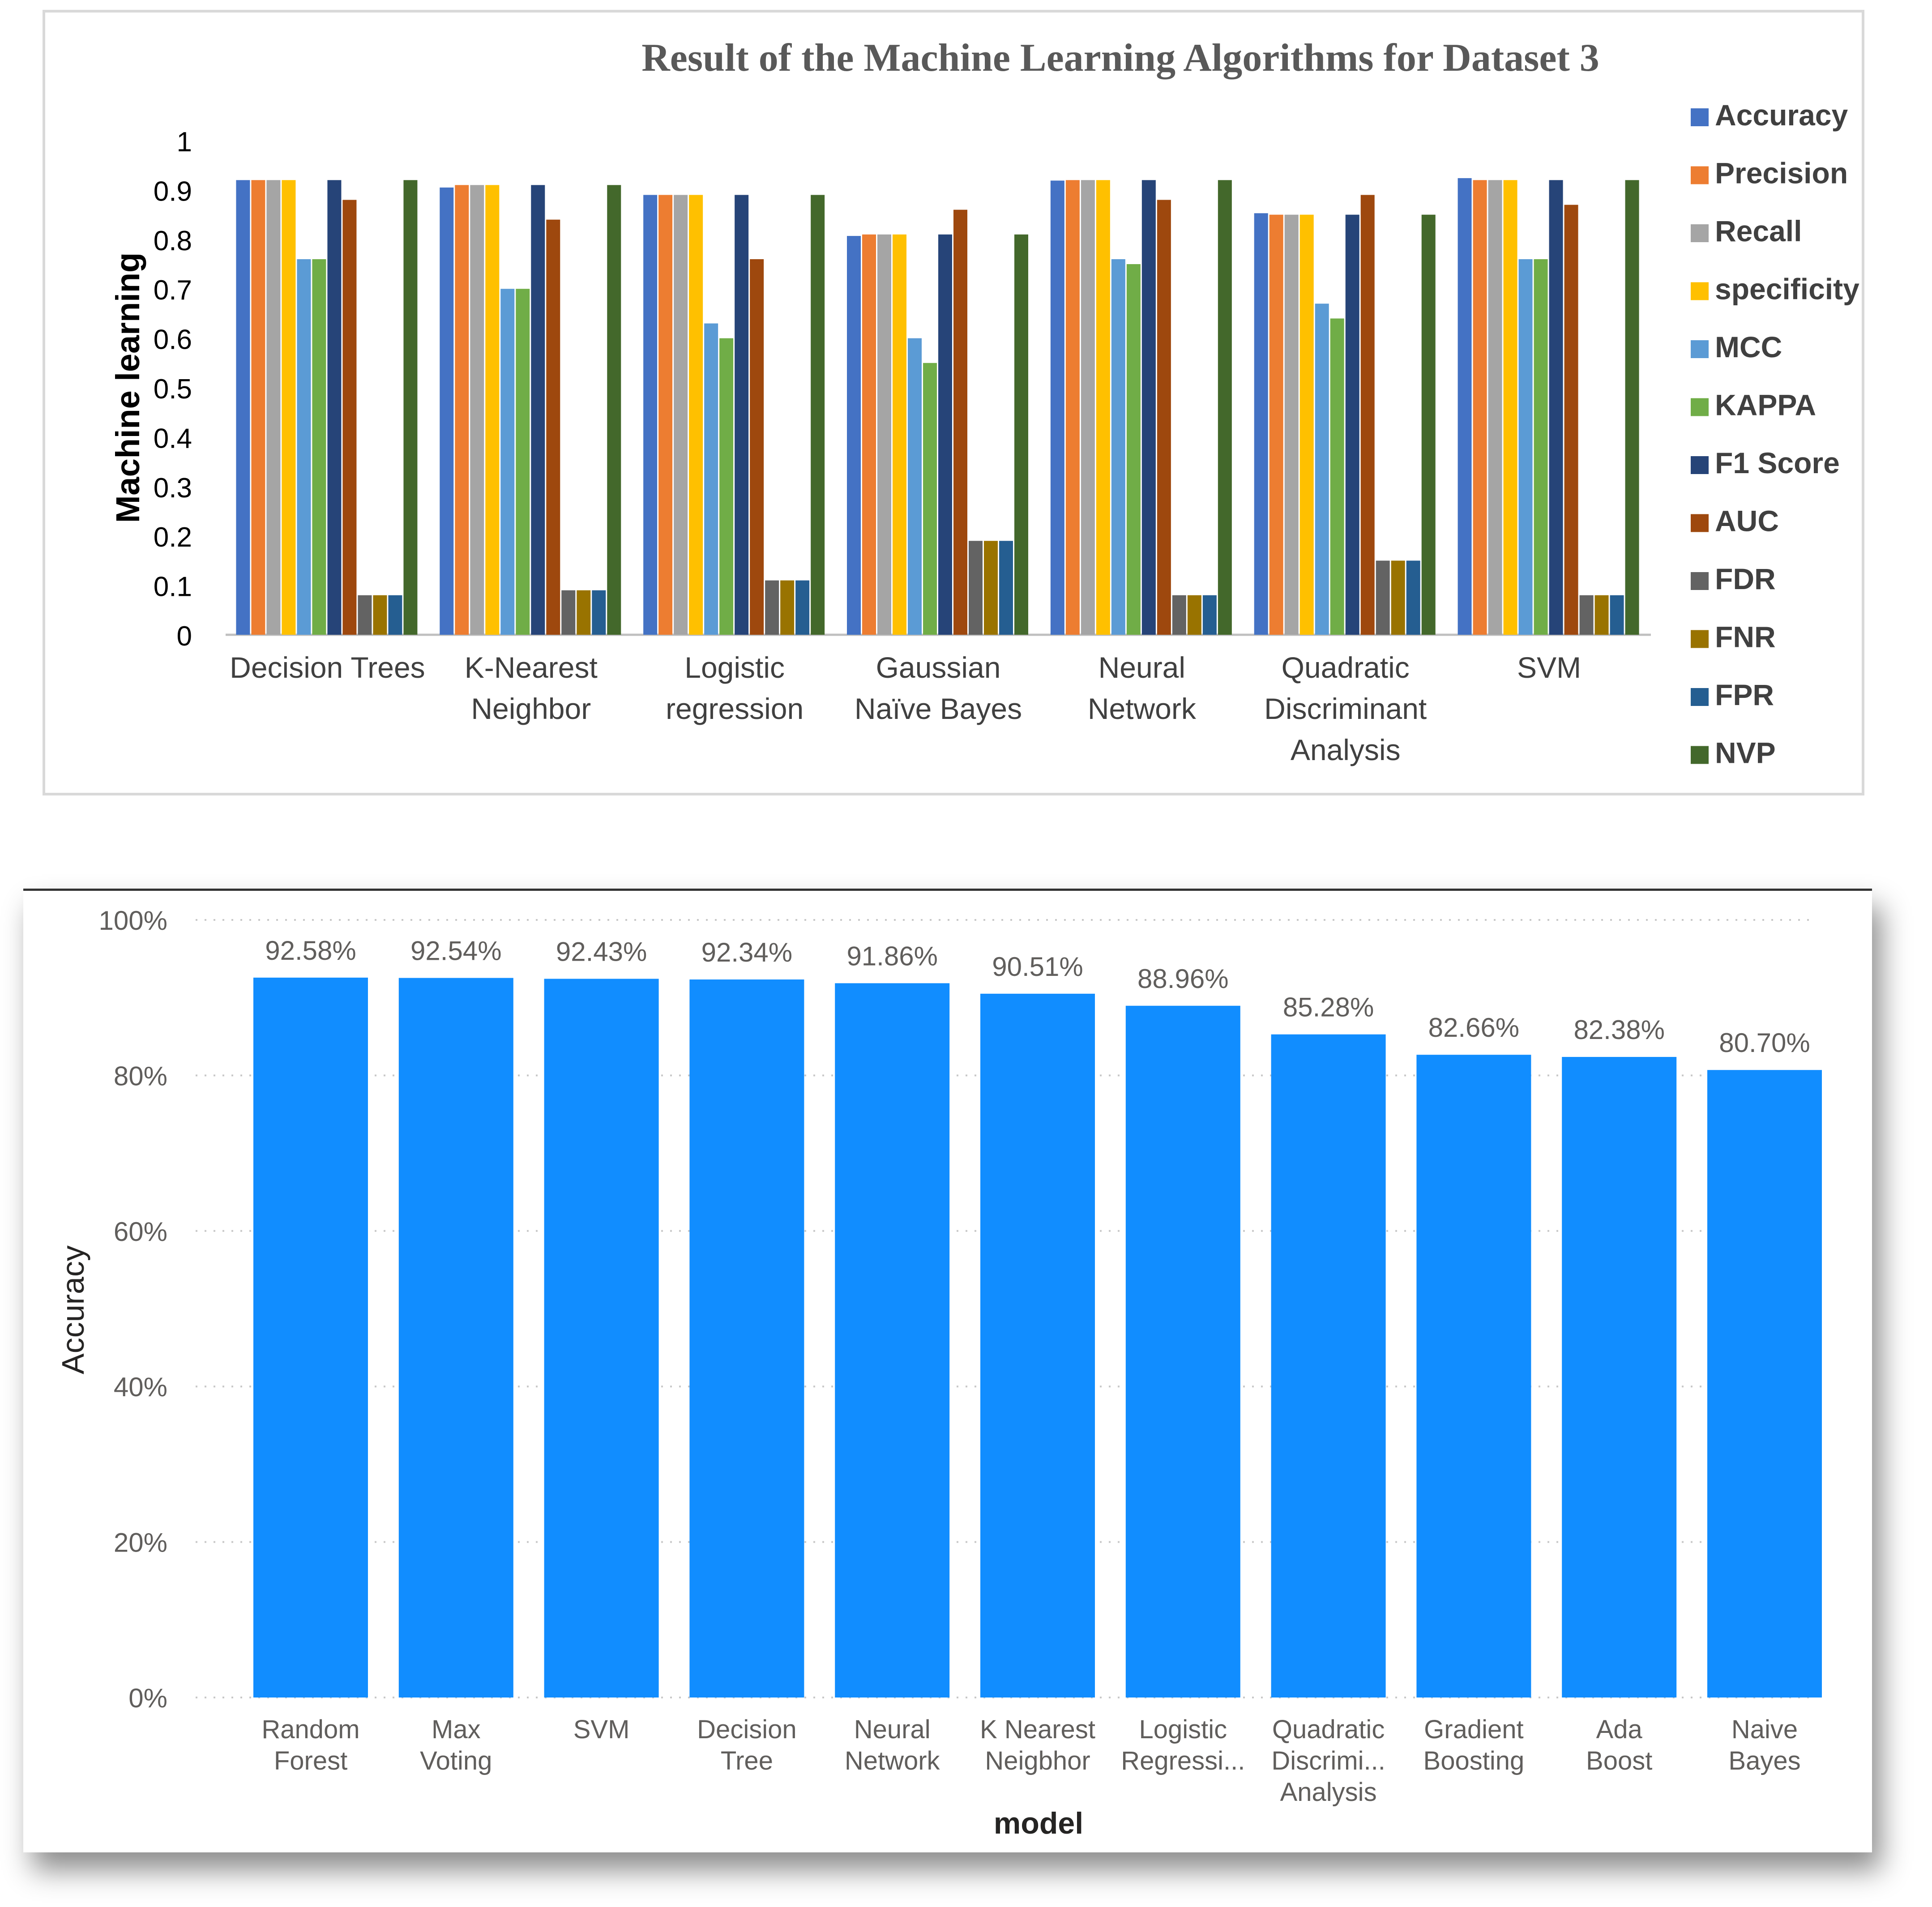  What do you see at coordinates (173, 241) in the screenshot?
I see `chart1-y-tick-label: 0.8` at bounding box center [173, 241].